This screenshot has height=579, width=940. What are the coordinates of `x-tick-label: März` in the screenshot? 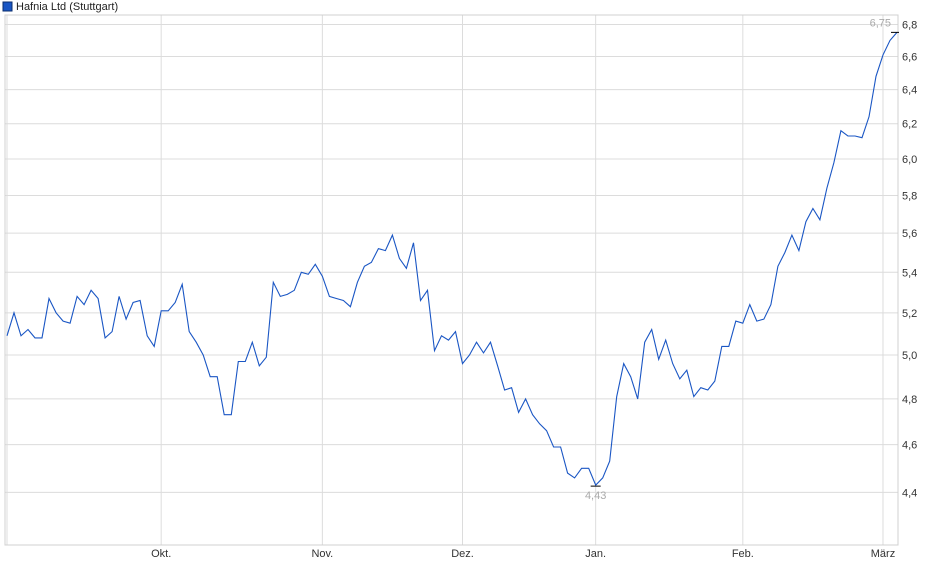 It's located at (883, 554).